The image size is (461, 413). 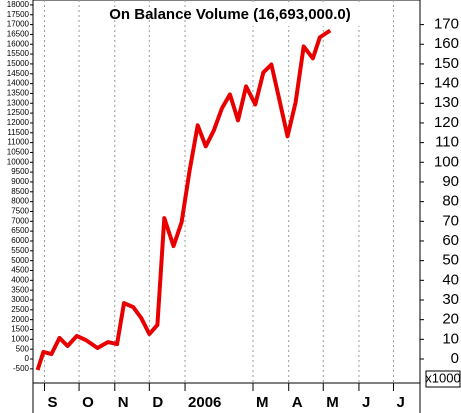 I want to click on y-tick-label: 4500, so click(x=20, y=270).